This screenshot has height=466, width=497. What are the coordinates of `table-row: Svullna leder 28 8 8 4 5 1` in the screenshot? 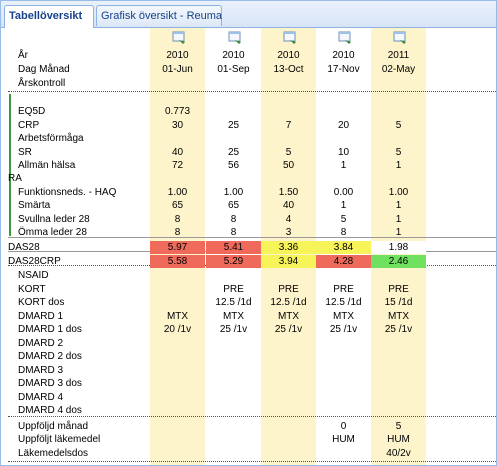 It's located at (248, 219).